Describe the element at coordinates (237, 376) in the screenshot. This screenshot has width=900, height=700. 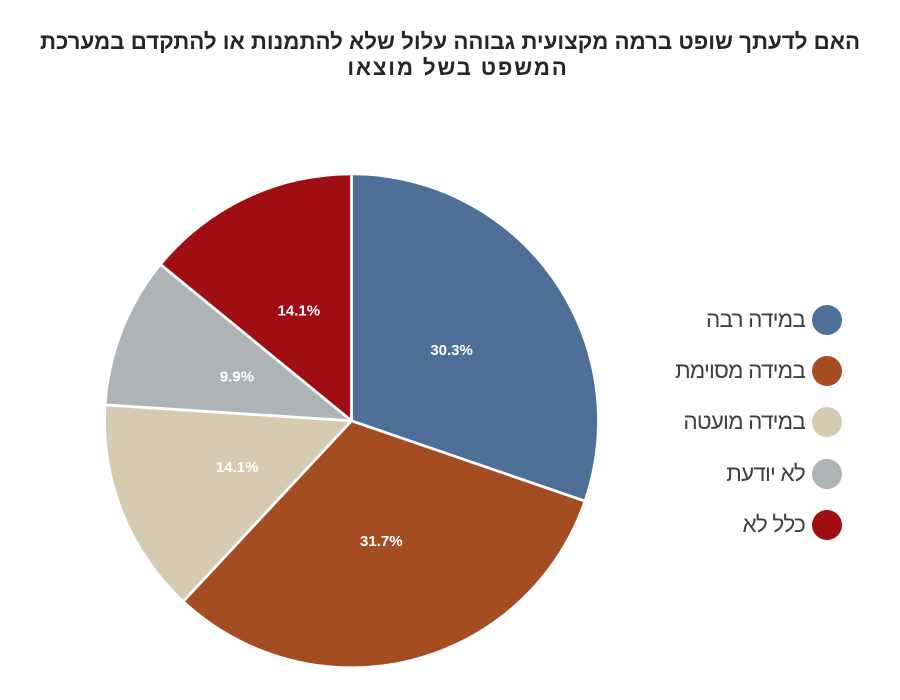
I see `svg-text: 9.9%` at that location.